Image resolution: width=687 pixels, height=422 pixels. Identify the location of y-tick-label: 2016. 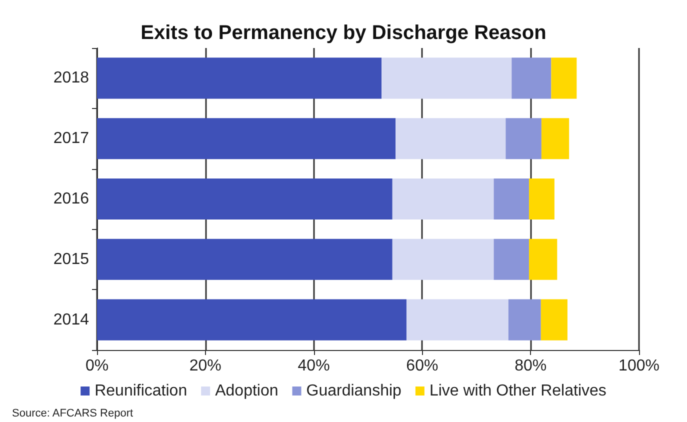
(71, 199).